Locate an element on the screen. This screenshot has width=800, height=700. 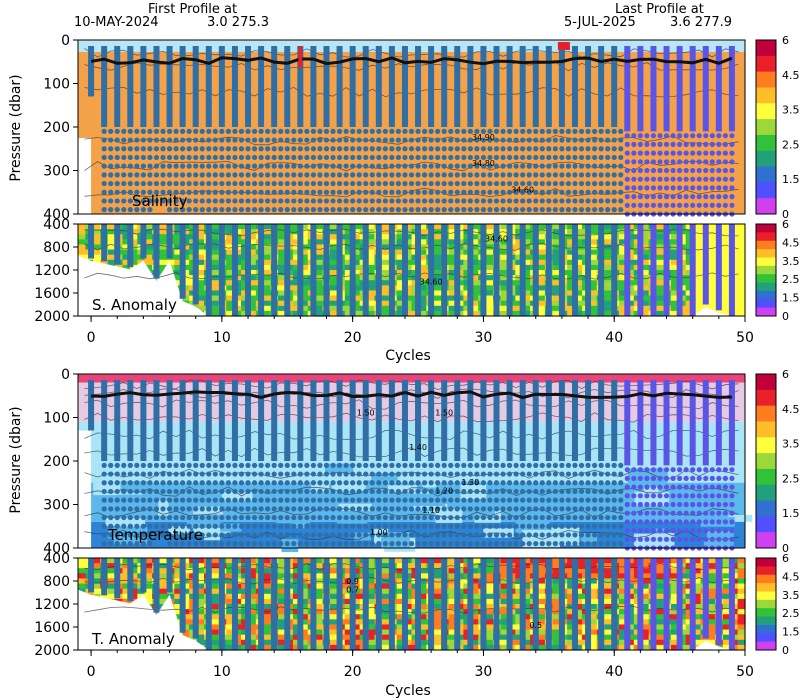
y-tick-label: 0 is located at coordinates (65, 41).